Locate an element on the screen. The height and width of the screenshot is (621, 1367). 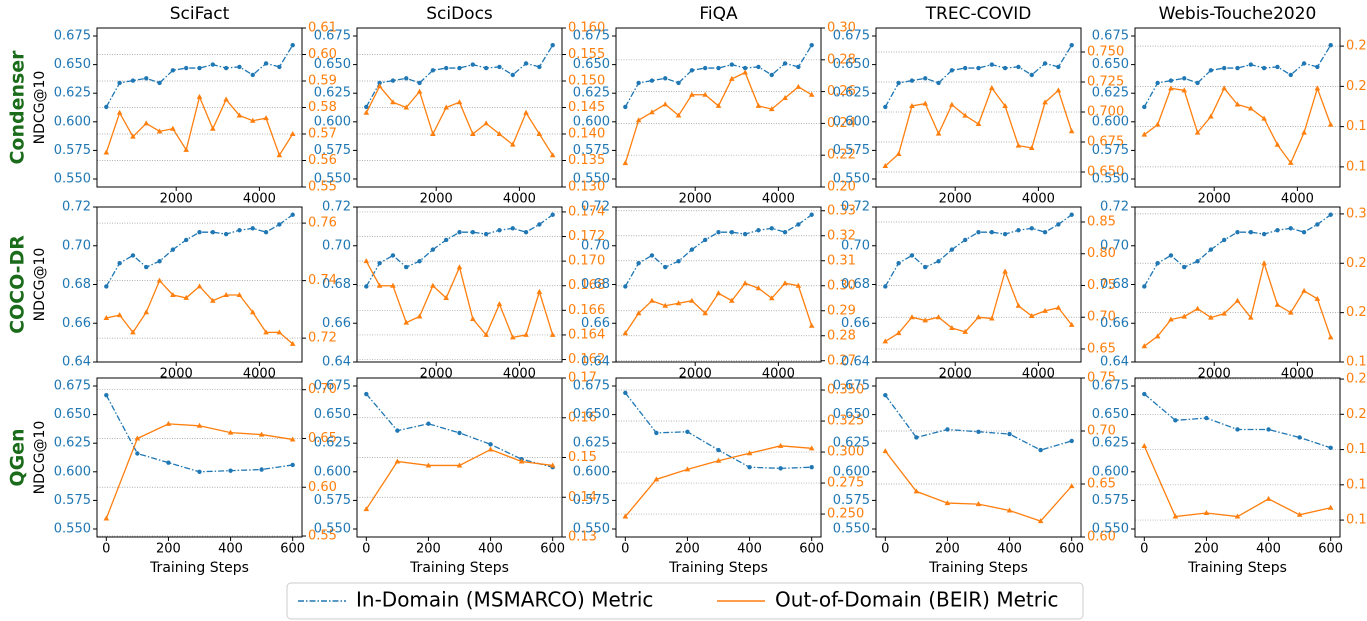
y2-tick-label: 0.162 is located at coordinates (586, 359).